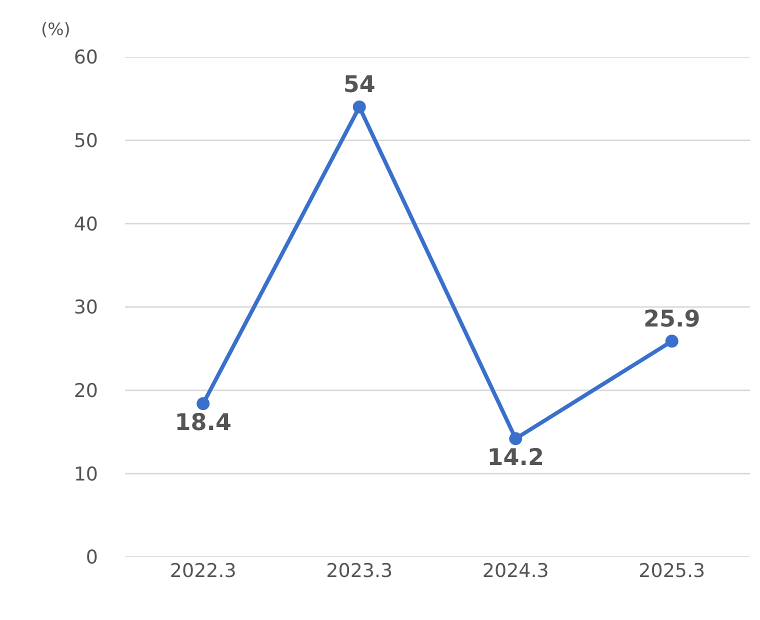 This screenshot has width=760, height=620. Describe the element at coordinates (86, 307) in the screenshot. I see `y-tick-label: 30` at that location.